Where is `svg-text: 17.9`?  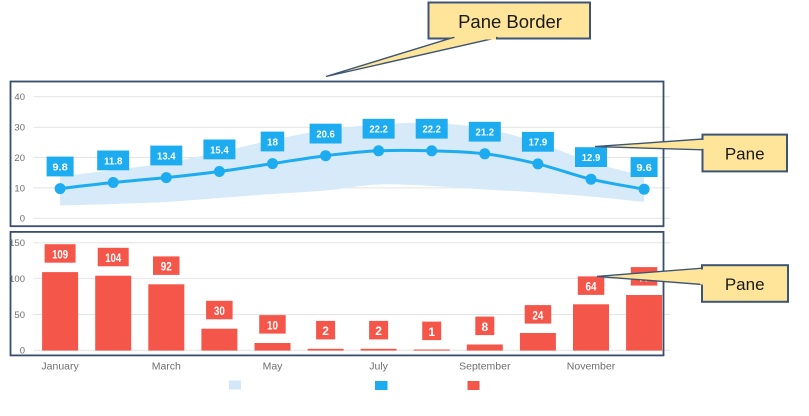 svg-text: 17.9 is located at coordinates (538, 143).